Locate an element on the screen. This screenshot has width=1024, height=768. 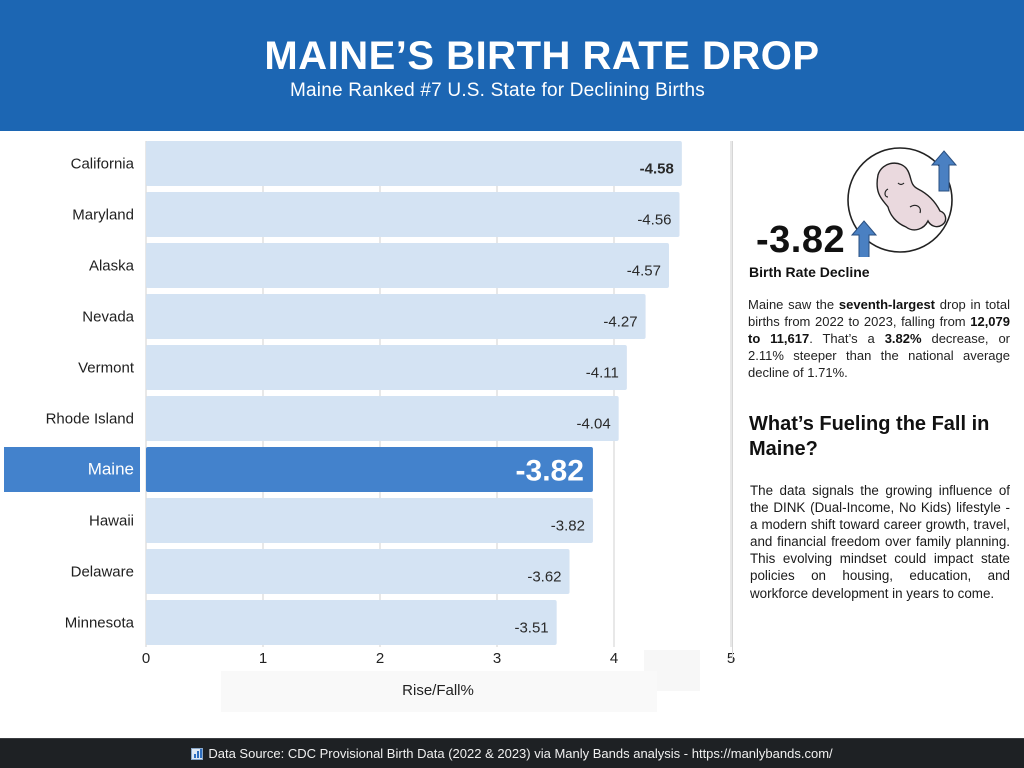
bar-vermont is located at coordinates (386, 367).